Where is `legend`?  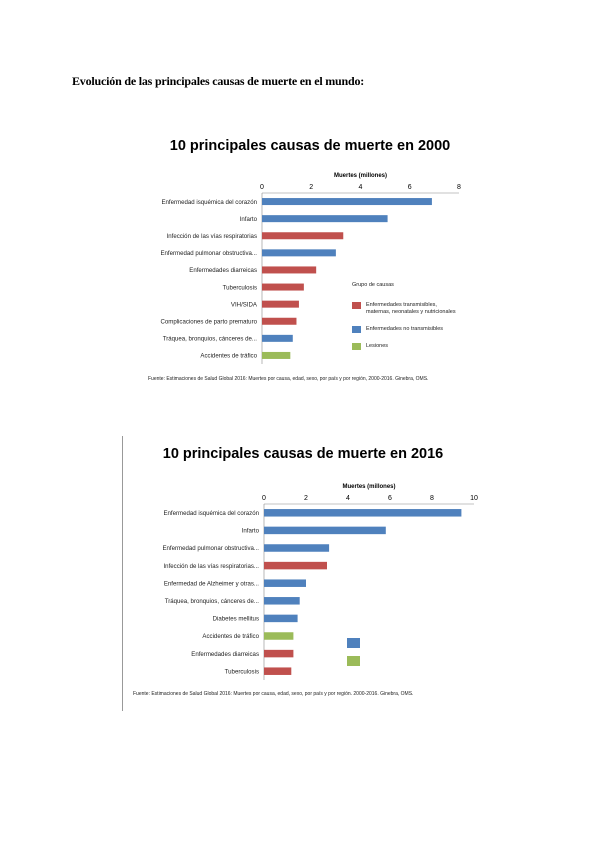 legend is located at coordinates (356, 657).